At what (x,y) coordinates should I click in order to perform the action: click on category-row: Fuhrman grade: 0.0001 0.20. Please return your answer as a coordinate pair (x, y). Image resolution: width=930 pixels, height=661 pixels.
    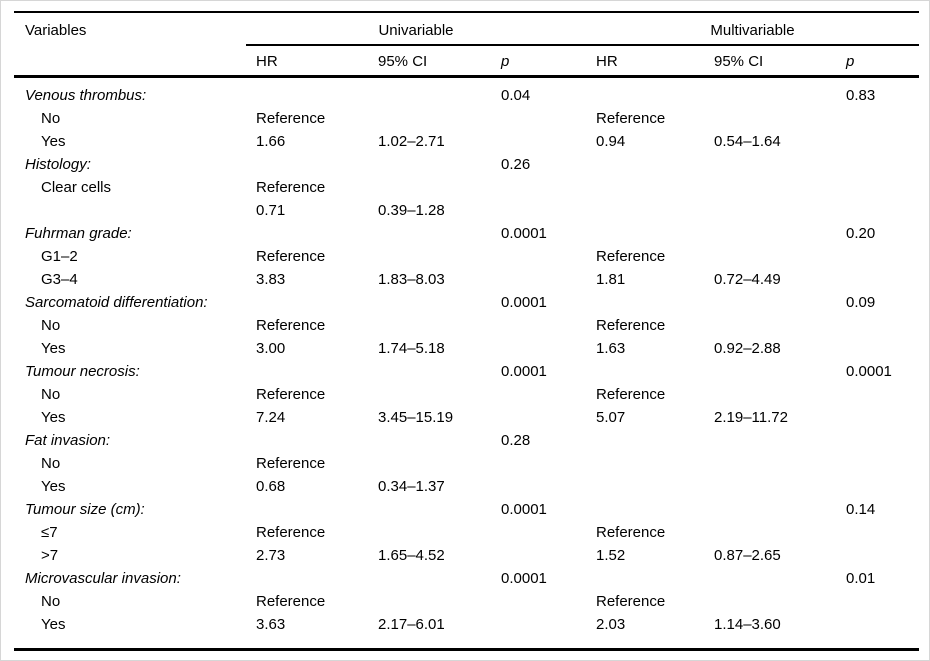
    Looking at the image, I should click on (466, 233).